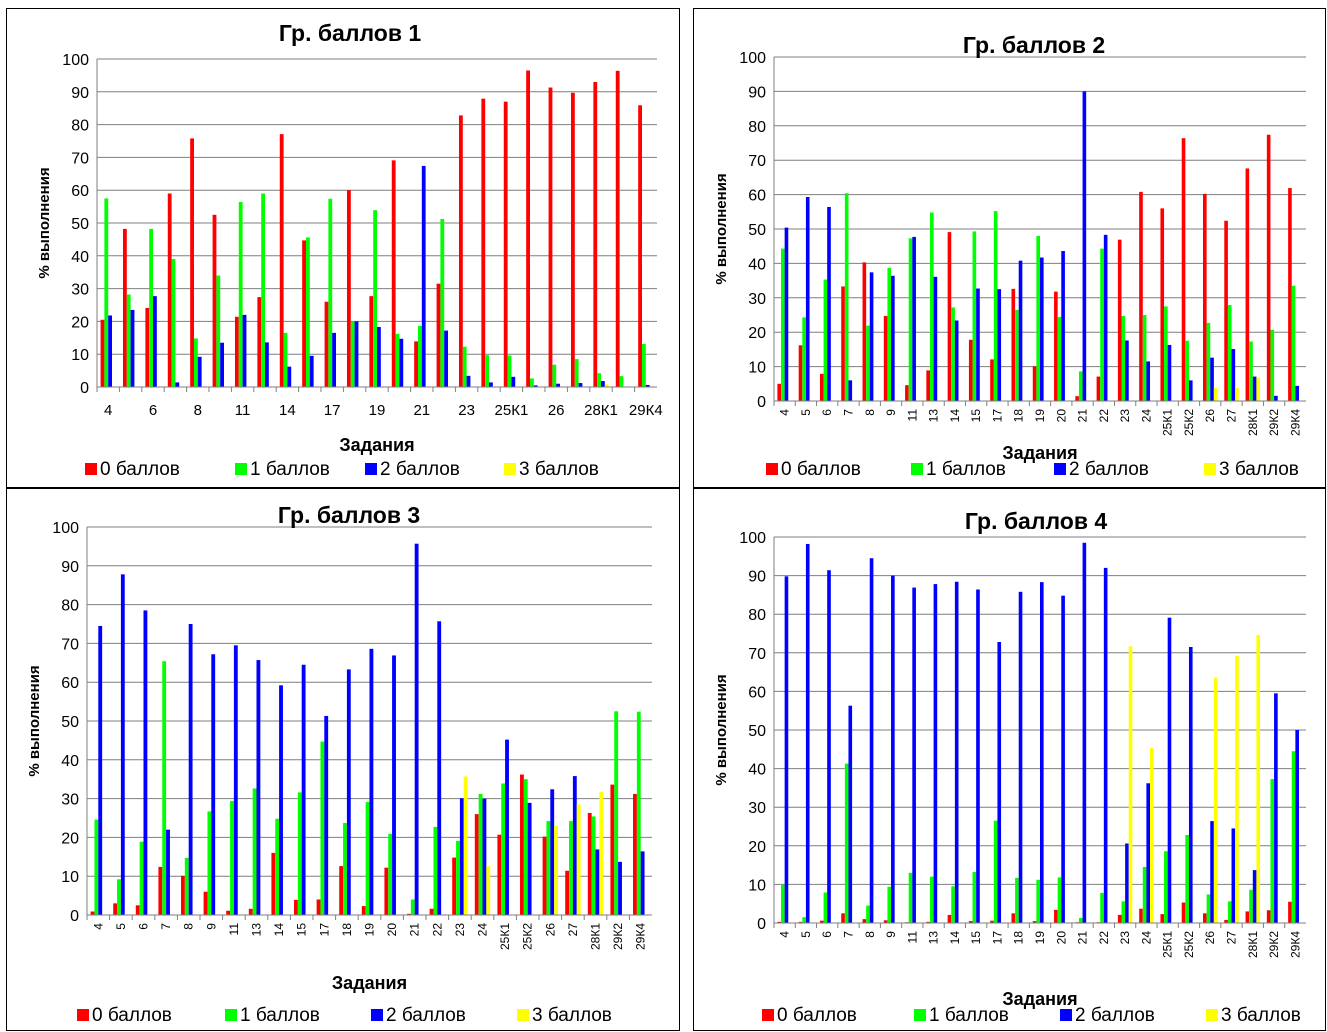  I want to click on x-axis-label: Задания, so click(1039, 999).